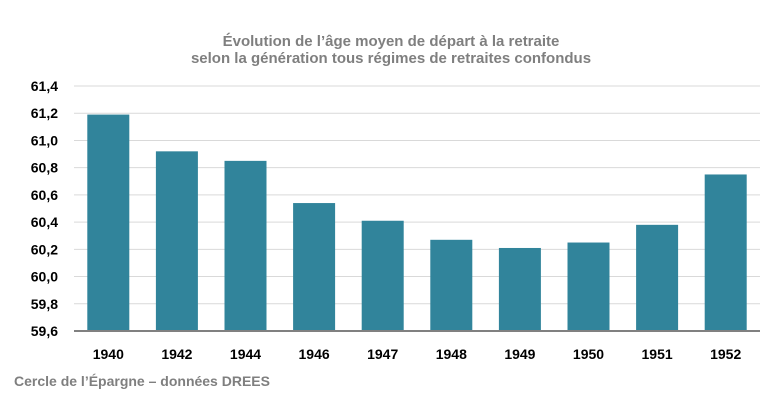 The image size is (782, 407). Describe the element at coordinates (176, 354) in the screenshot. I see `x-tick-label: 1942` at that location.